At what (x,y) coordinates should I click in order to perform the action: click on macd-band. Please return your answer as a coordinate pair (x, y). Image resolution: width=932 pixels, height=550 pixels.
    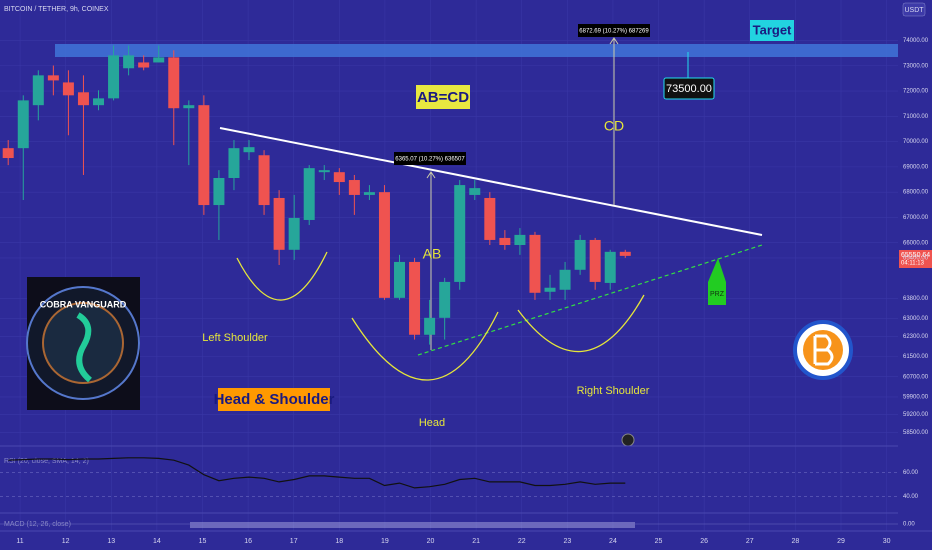
    Looking at the image, I should click on (412, 525).